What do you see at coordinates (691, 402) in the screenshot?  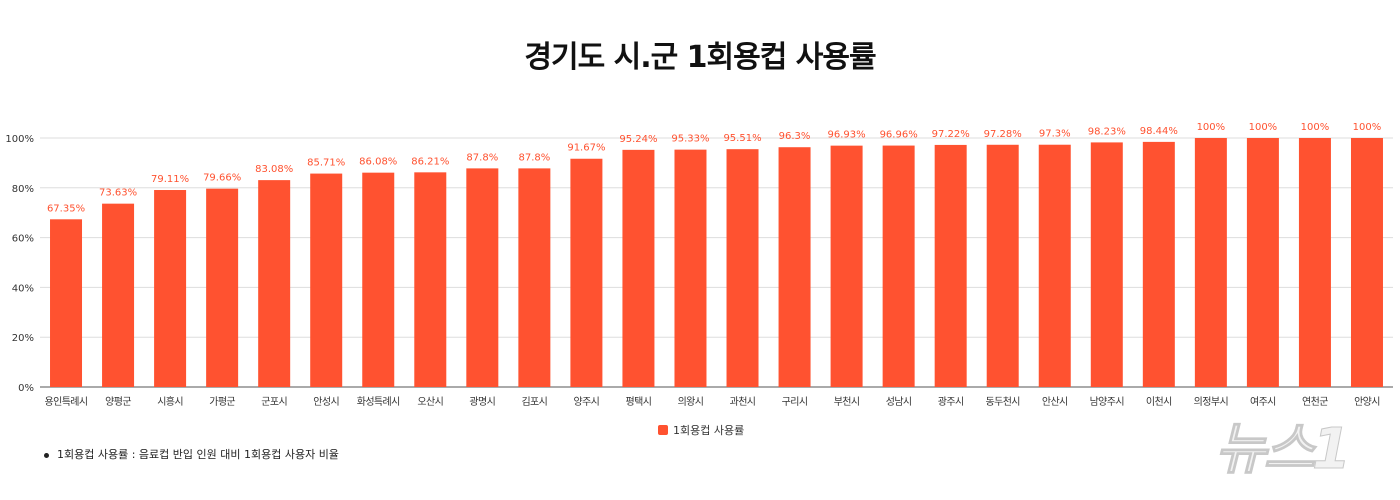 I see `x-tick-label: 의왕시` at bounding box center [691, 402].